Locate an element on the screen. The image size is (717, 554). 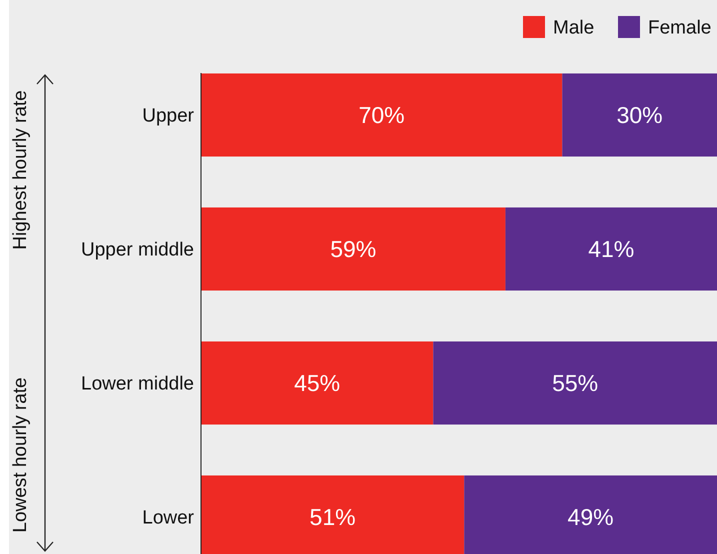
data-label: 45% is located at coordinates (317, 383).